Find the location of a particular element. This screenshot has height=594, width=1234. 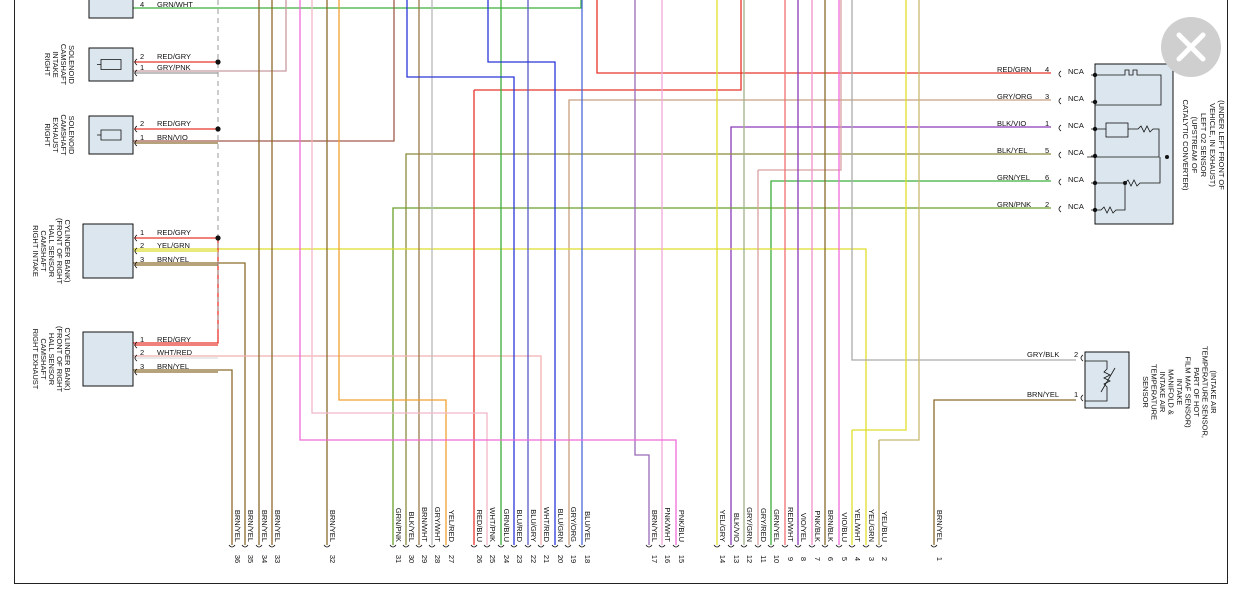

wire-label: BRN/YEL is located at coordinates (173, 366).